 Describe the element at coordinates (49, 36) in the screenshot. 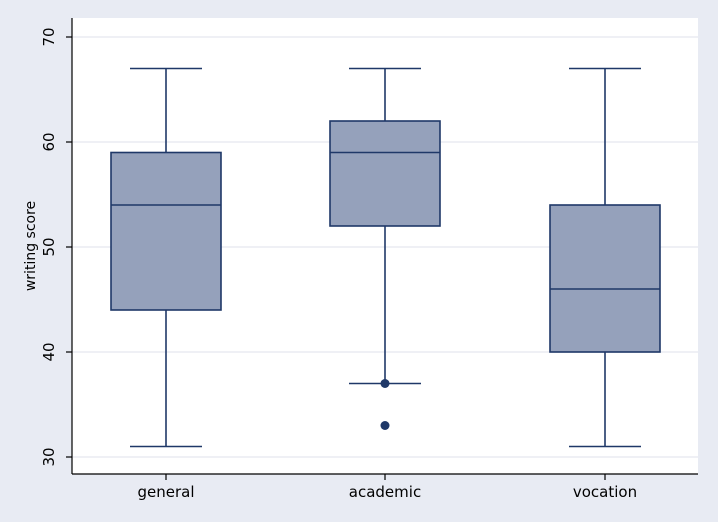

I see `y-tick-label-70: 70` at that location.